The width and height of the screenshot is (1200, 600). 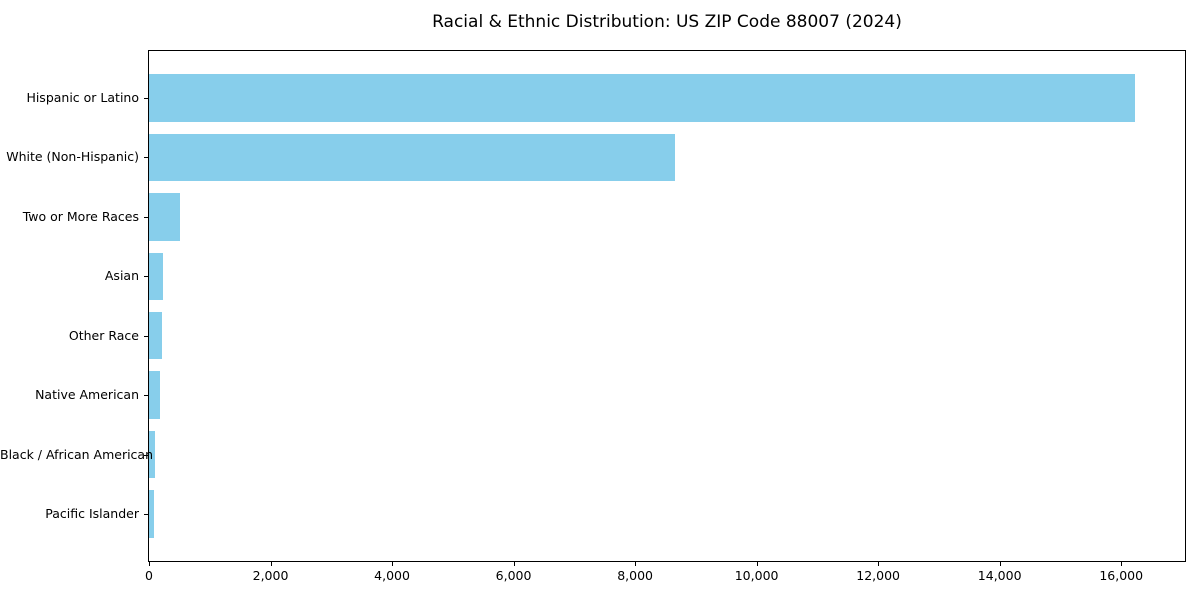 What do you see at coordinates (513, 575) in the screenshot?
I see `x-axis-tick-label: 6,000` at bounding box center [513, 575].